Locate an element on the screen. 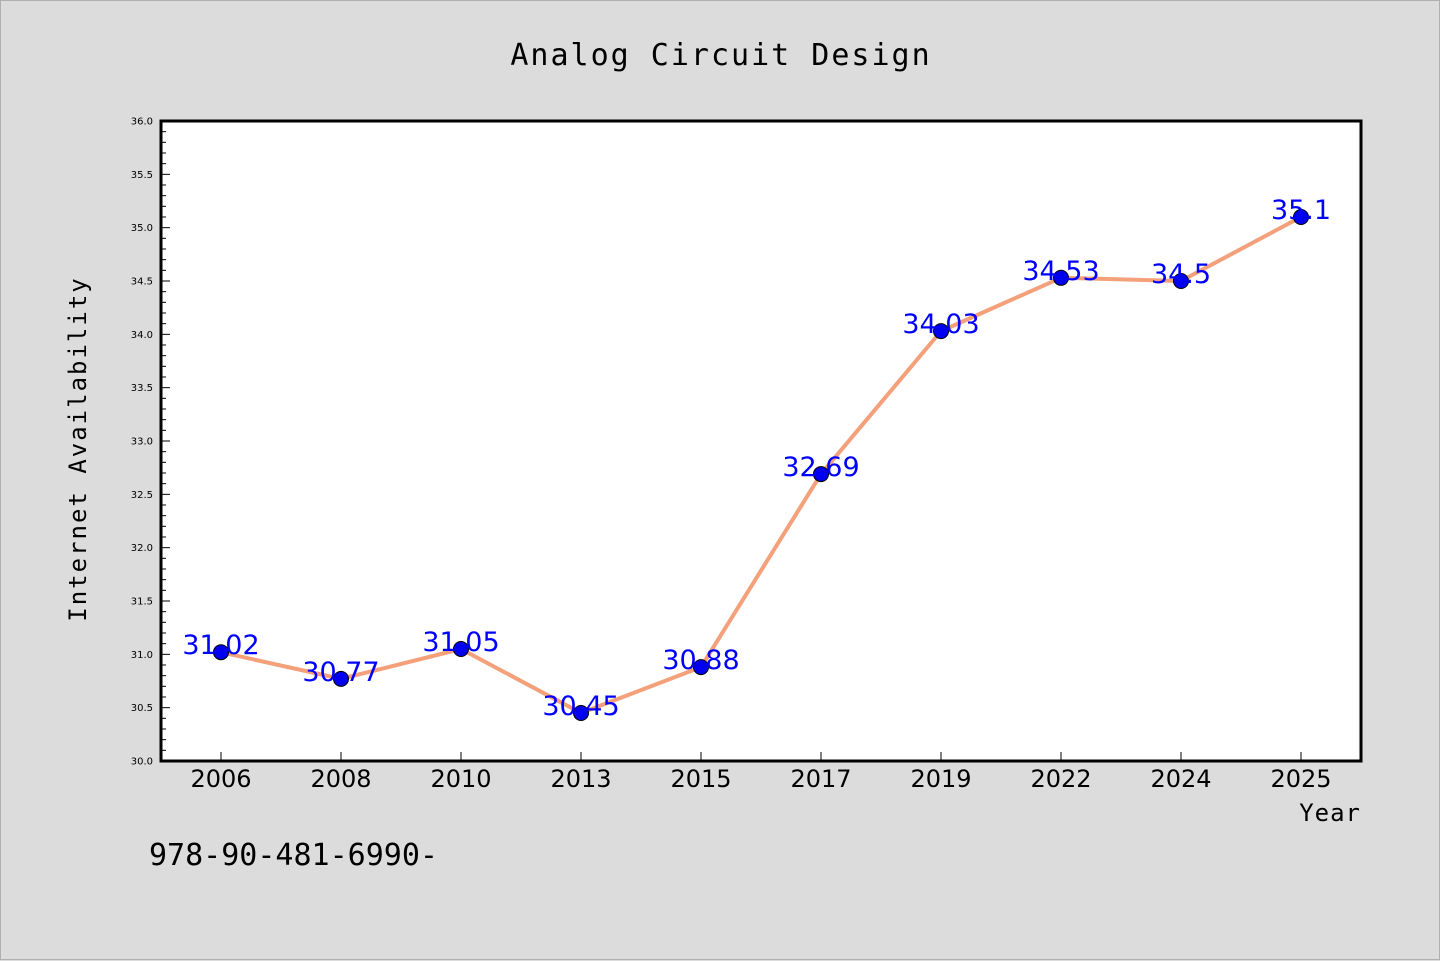 The image size is (1440, 961). x-tick-label: 2013 is located at coordinates (580, 779).